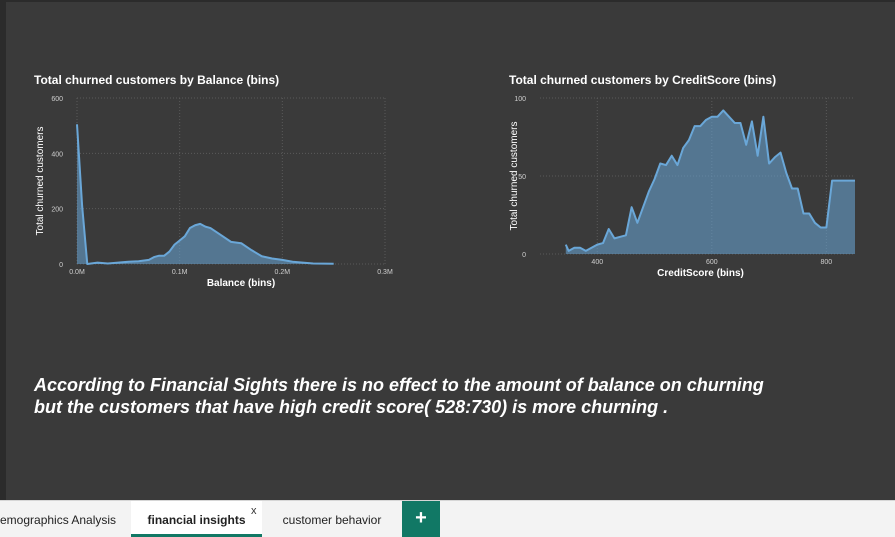 The width and height of the screenshot is (895, 537). I want to click on canvas-left-border, so click(3, 250).